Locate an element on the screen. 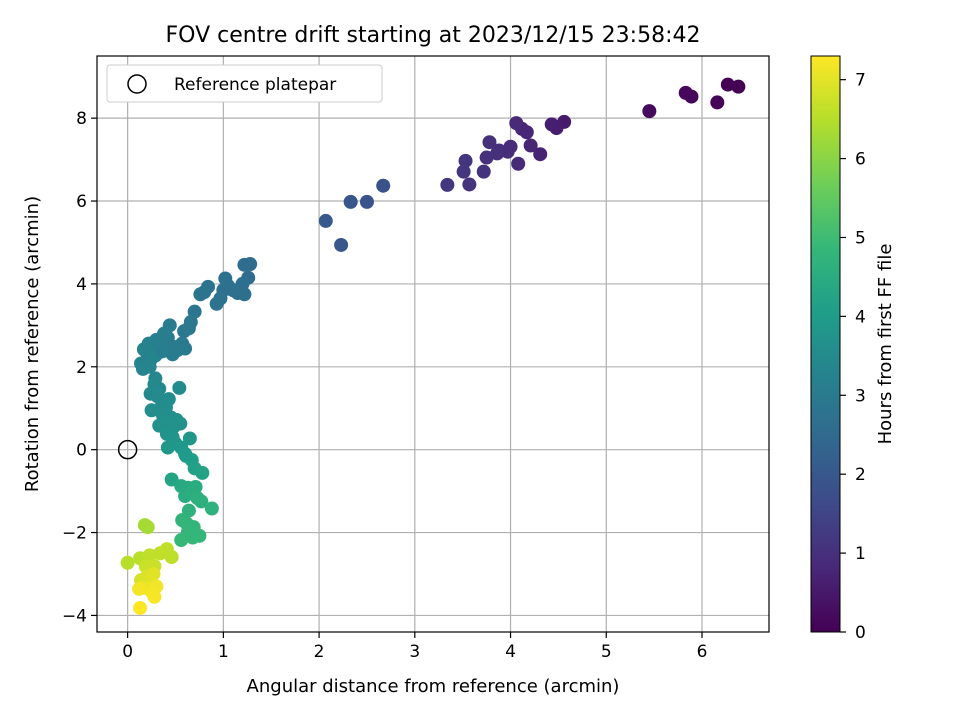 Image resolution: width=960 pixels, height=724 pixels. colorbar: 0 1 2 3 4 5 6 7 Hours from first FF file is located at coordinates (853, 349).